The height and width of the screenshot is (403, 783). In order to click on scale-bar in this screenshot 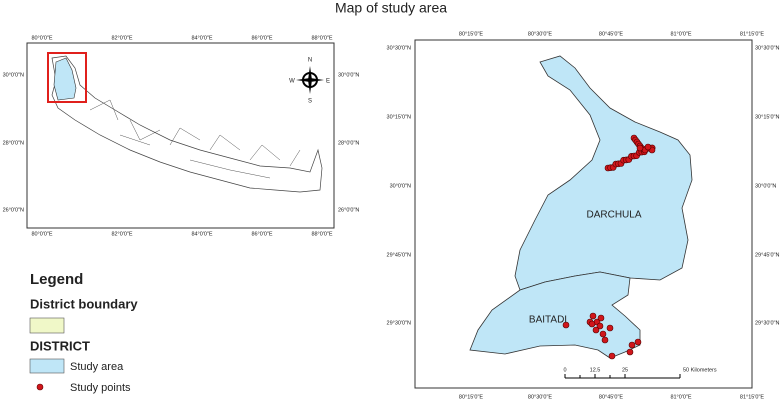, I will do `click(622, 376)`.